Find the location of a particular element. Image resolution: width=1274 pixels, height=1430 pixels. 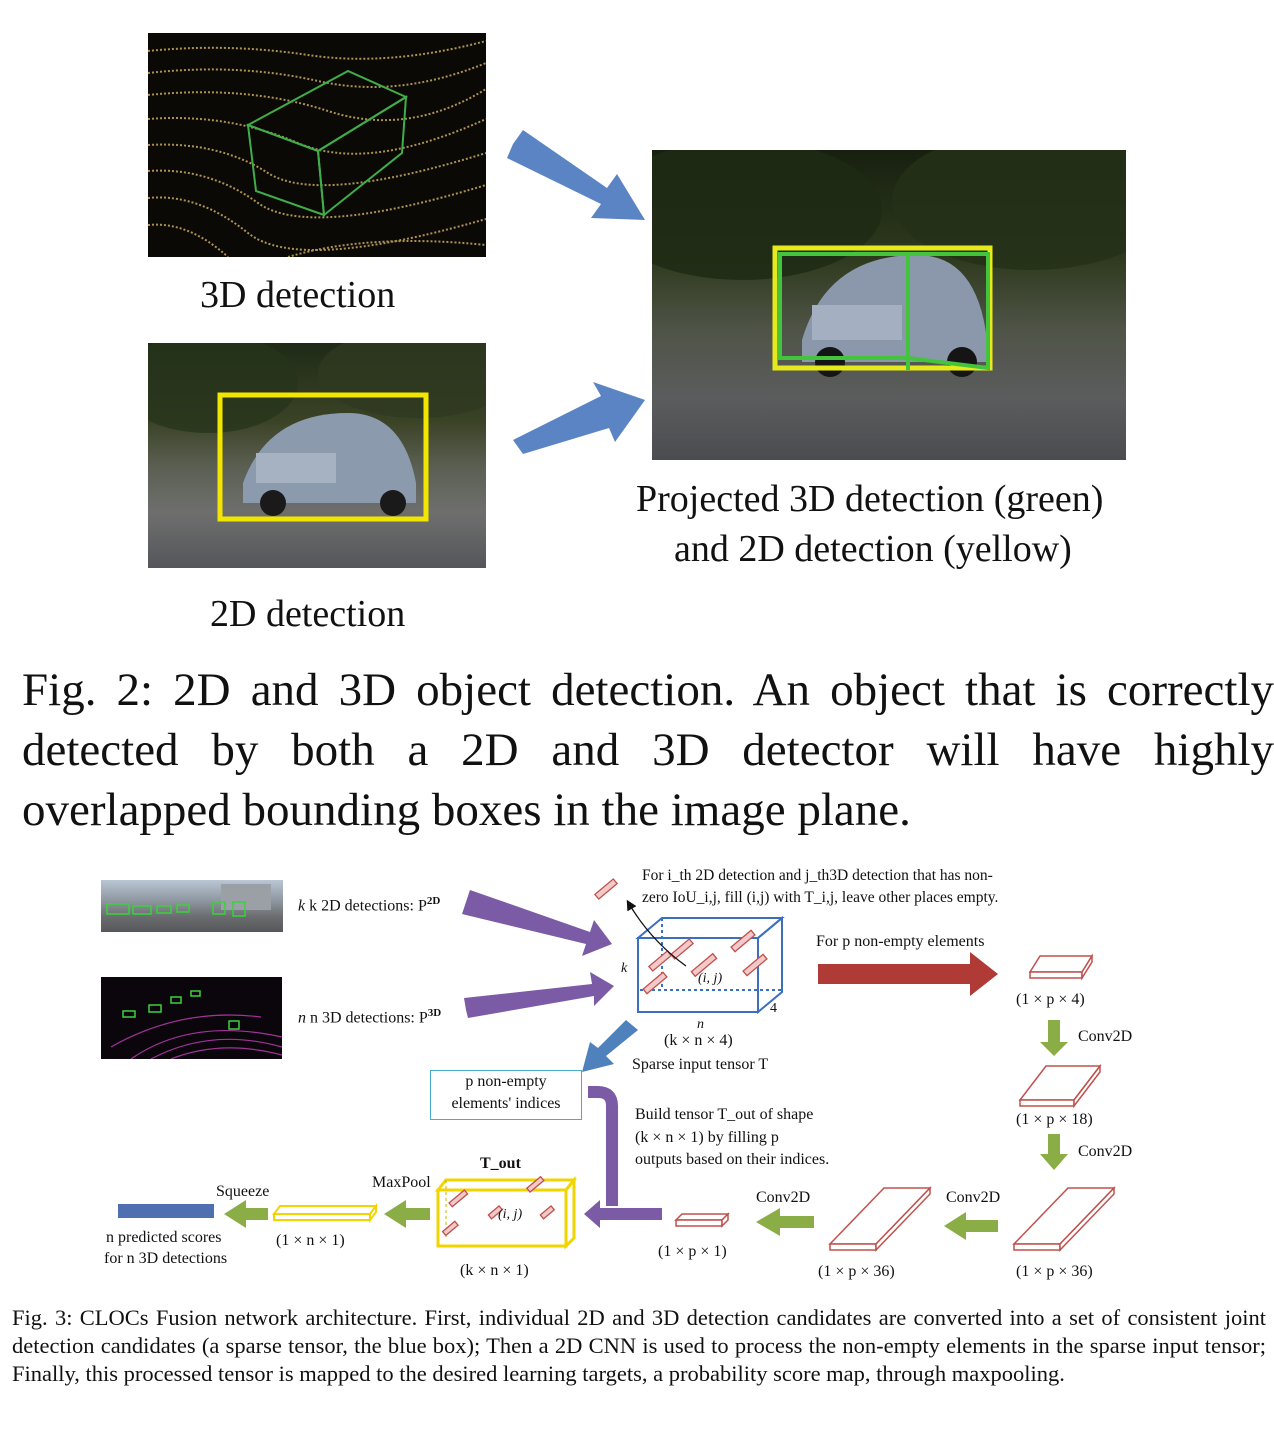

projected-detection-image is located at coordinates (889, 305).